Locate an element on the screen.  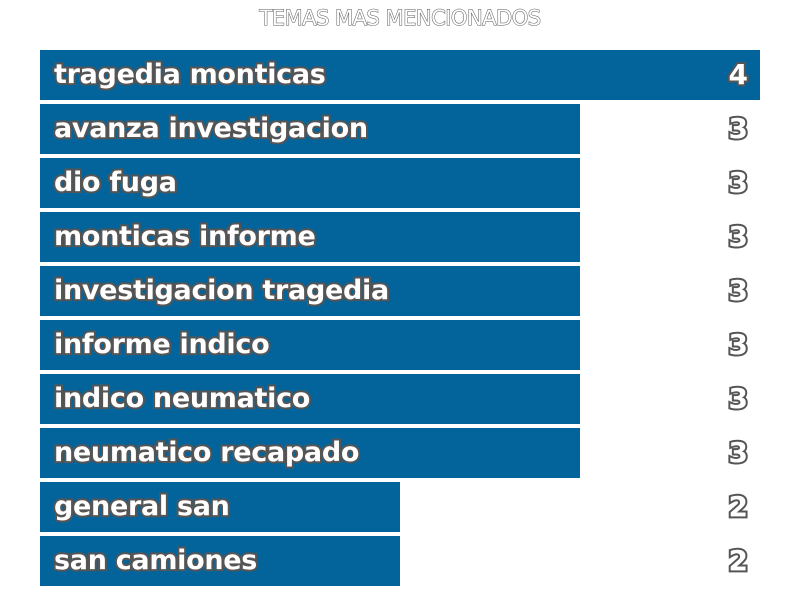
bar-label: investigacion tragedia is located at coordinates (221, 290).